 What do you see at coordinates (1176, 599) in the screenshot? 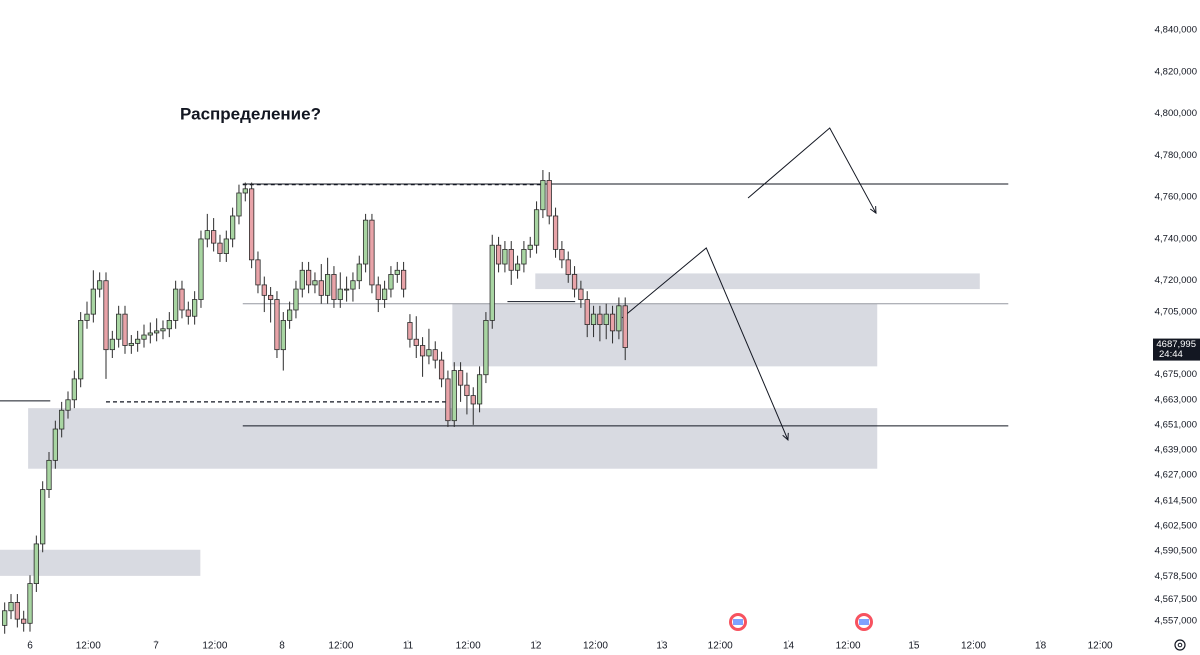
I see `y-tick-label: 4,567,500` at bounding box center [1176, 599].